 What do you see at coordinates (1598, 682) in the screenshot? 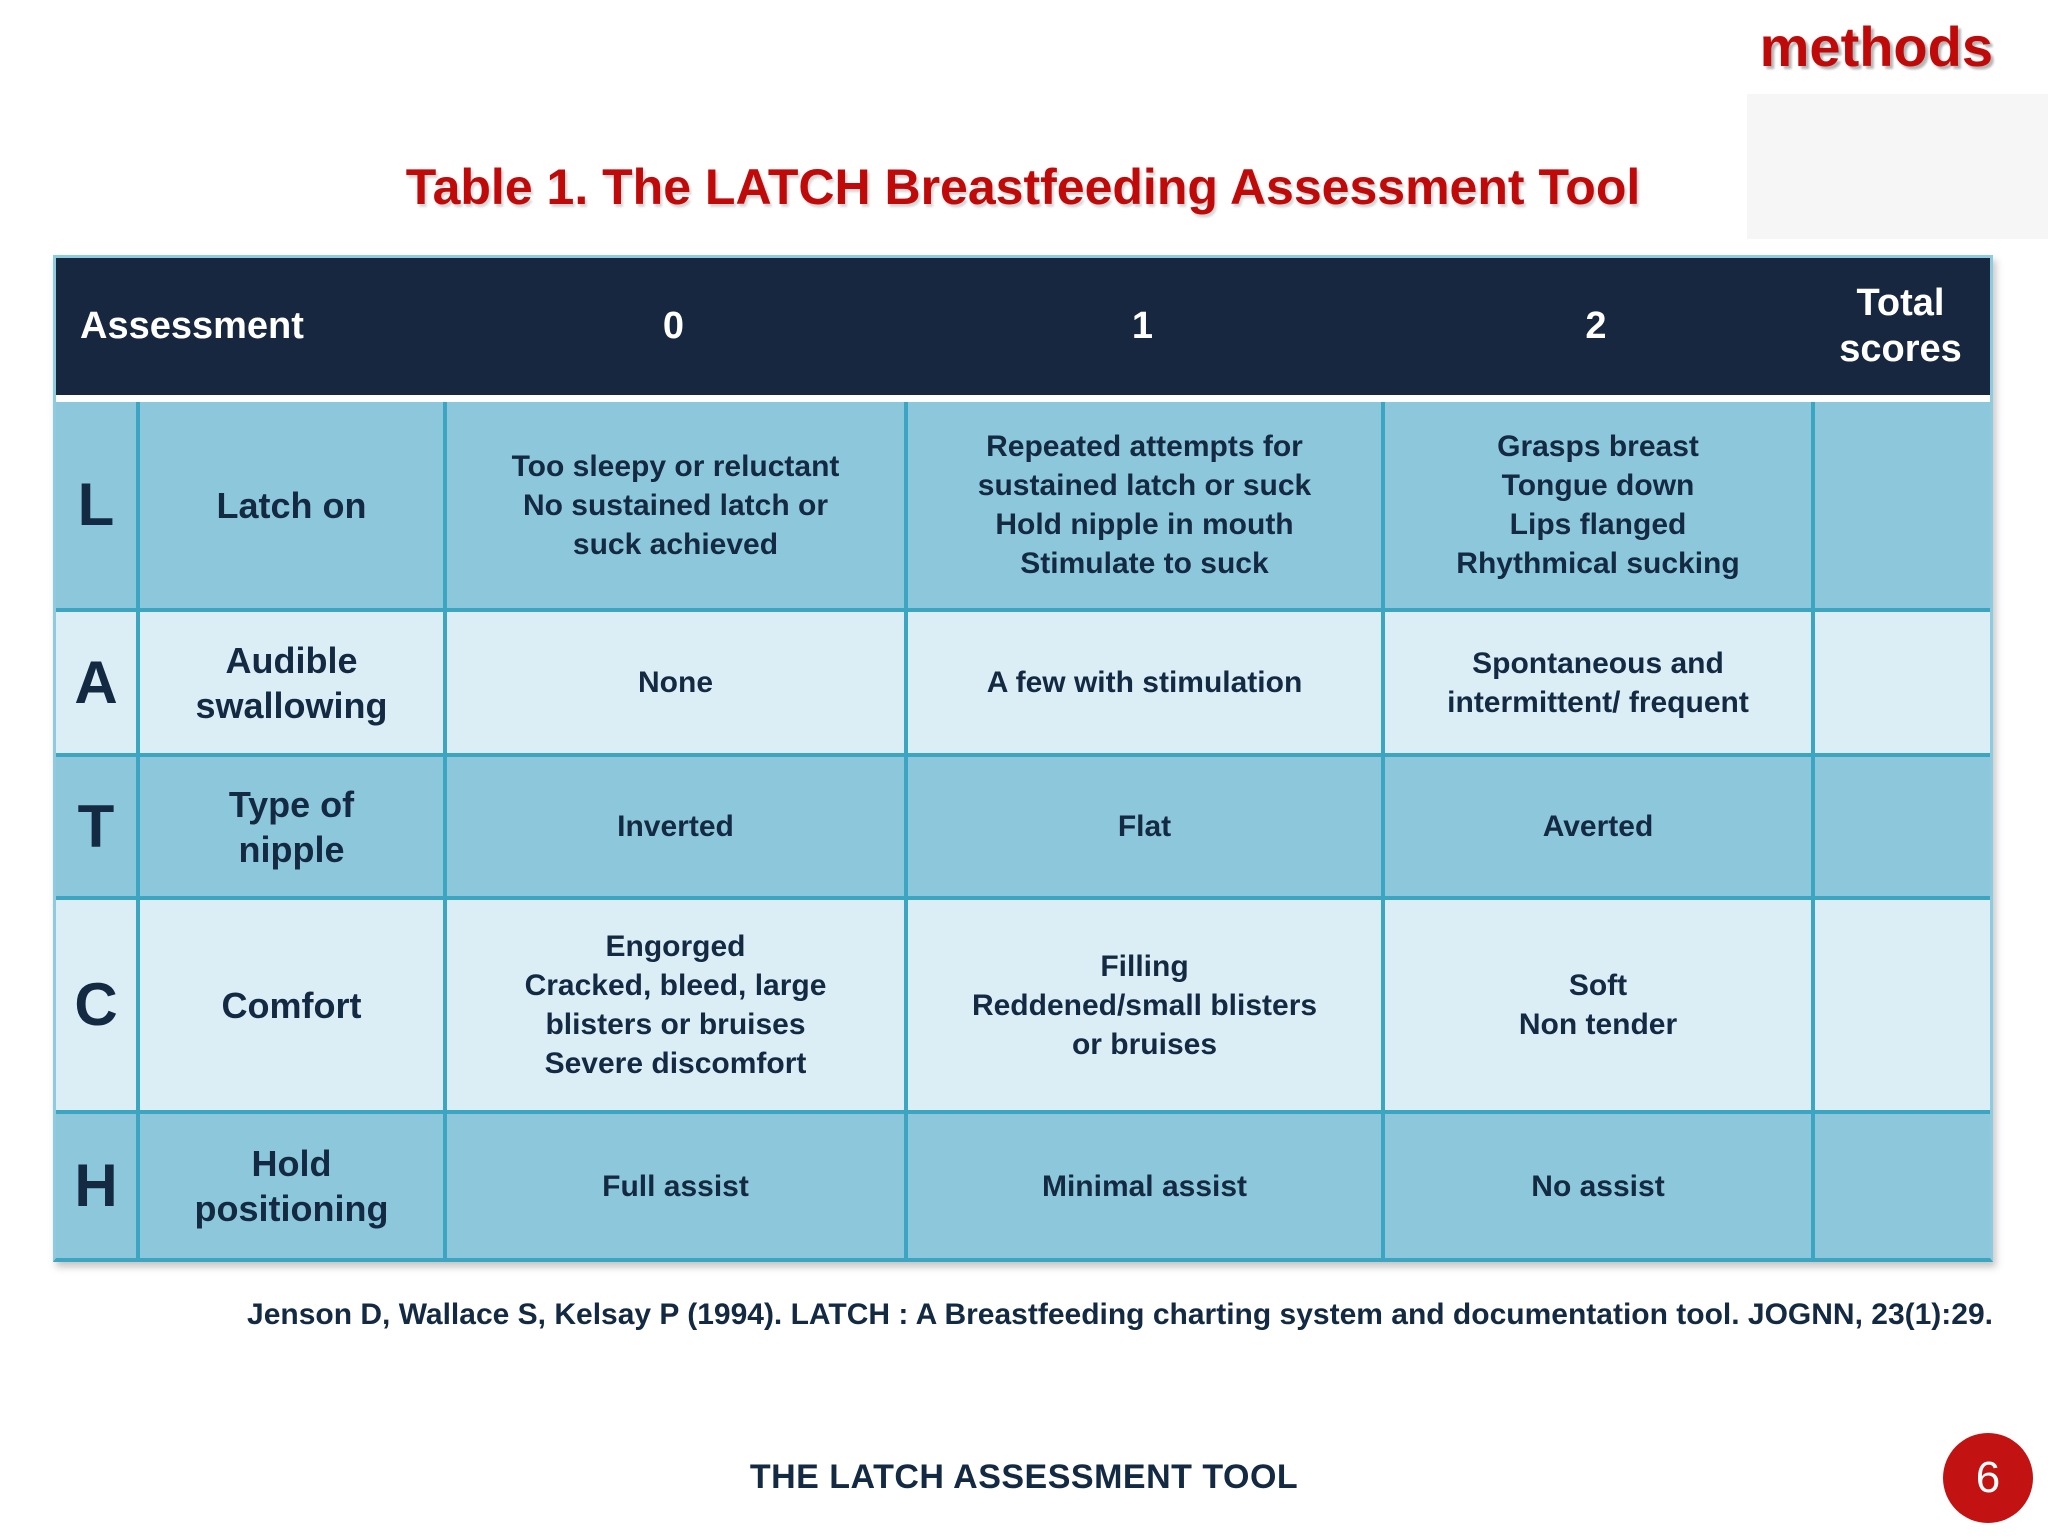
I see `cell-A-score-2: Spontaneous and intermittent/ frequent` at bounding box center [1598, 682].